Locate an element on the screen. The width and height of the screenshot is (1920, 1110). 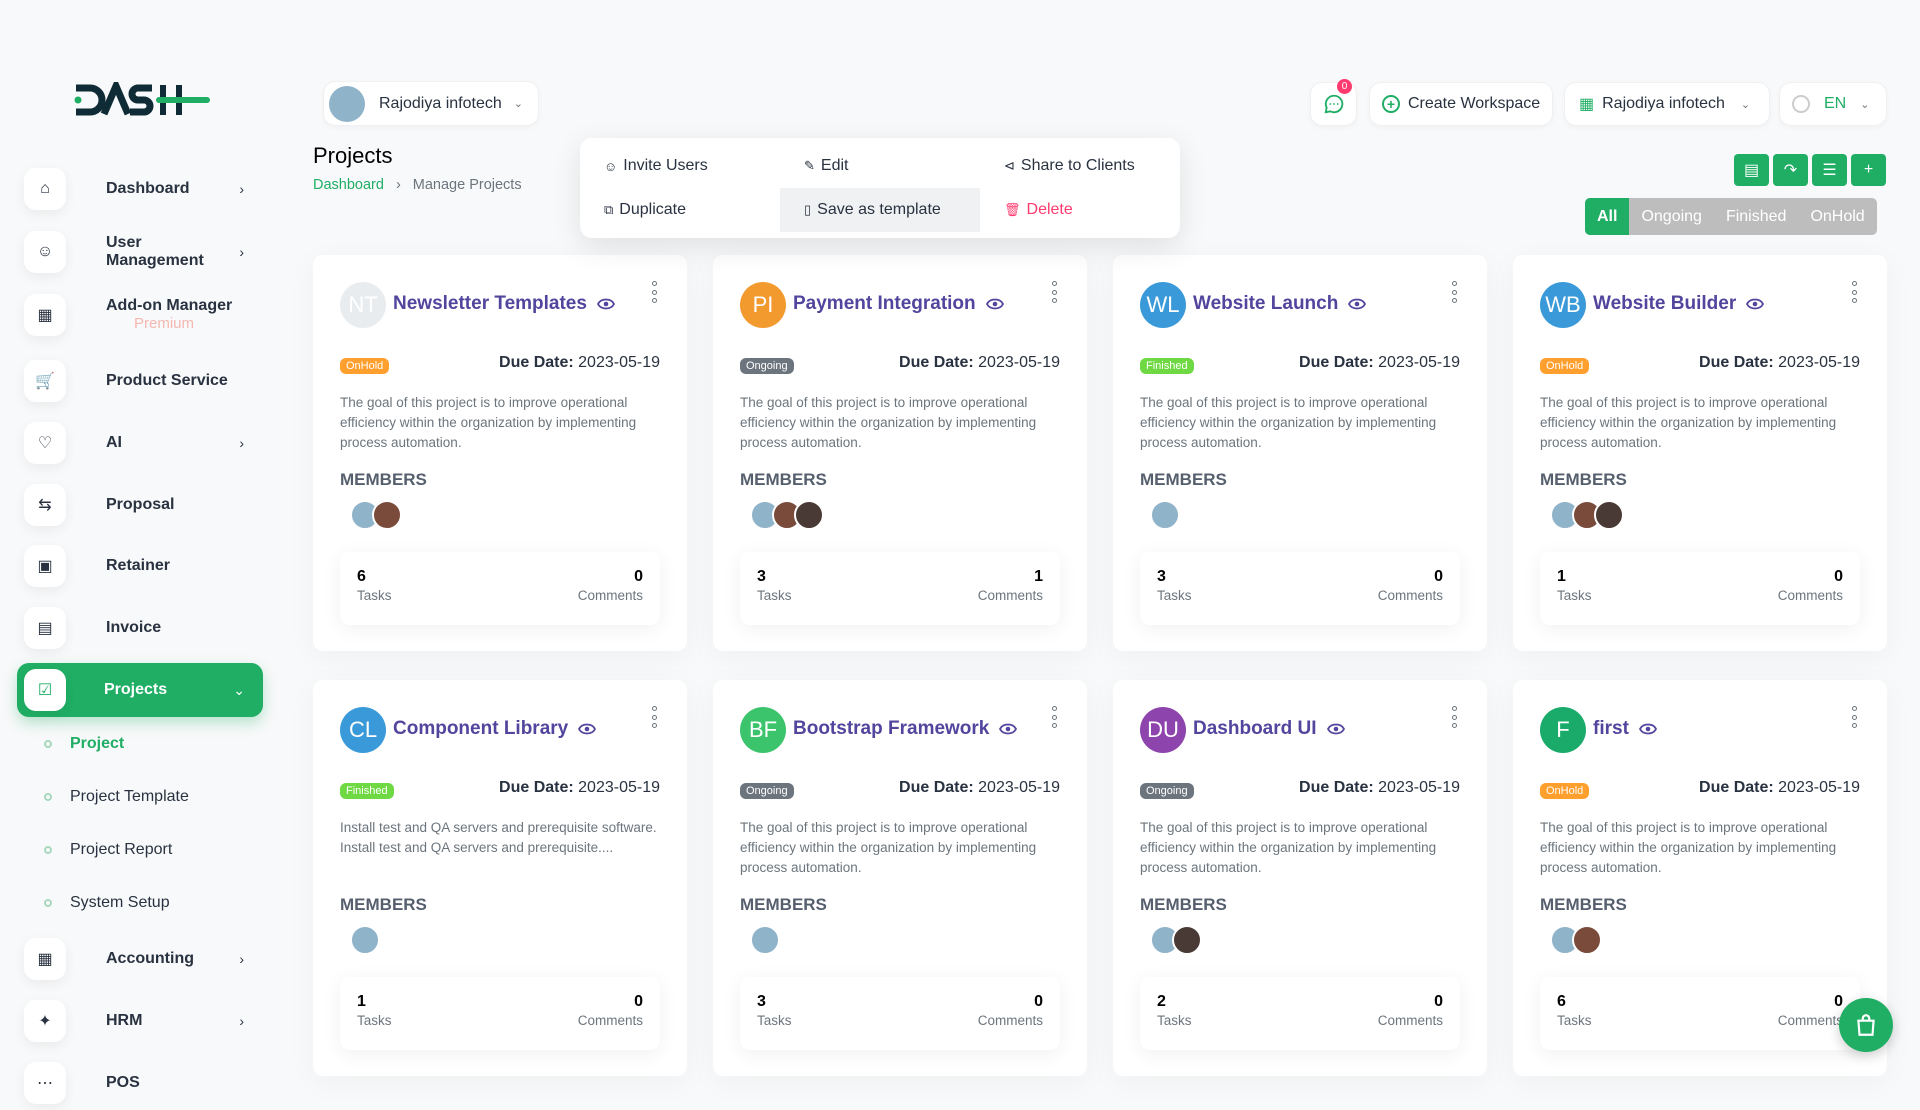
menu-item-share-to-clients: ⊲ Share to Clients is located at coordinates (1080, 166).